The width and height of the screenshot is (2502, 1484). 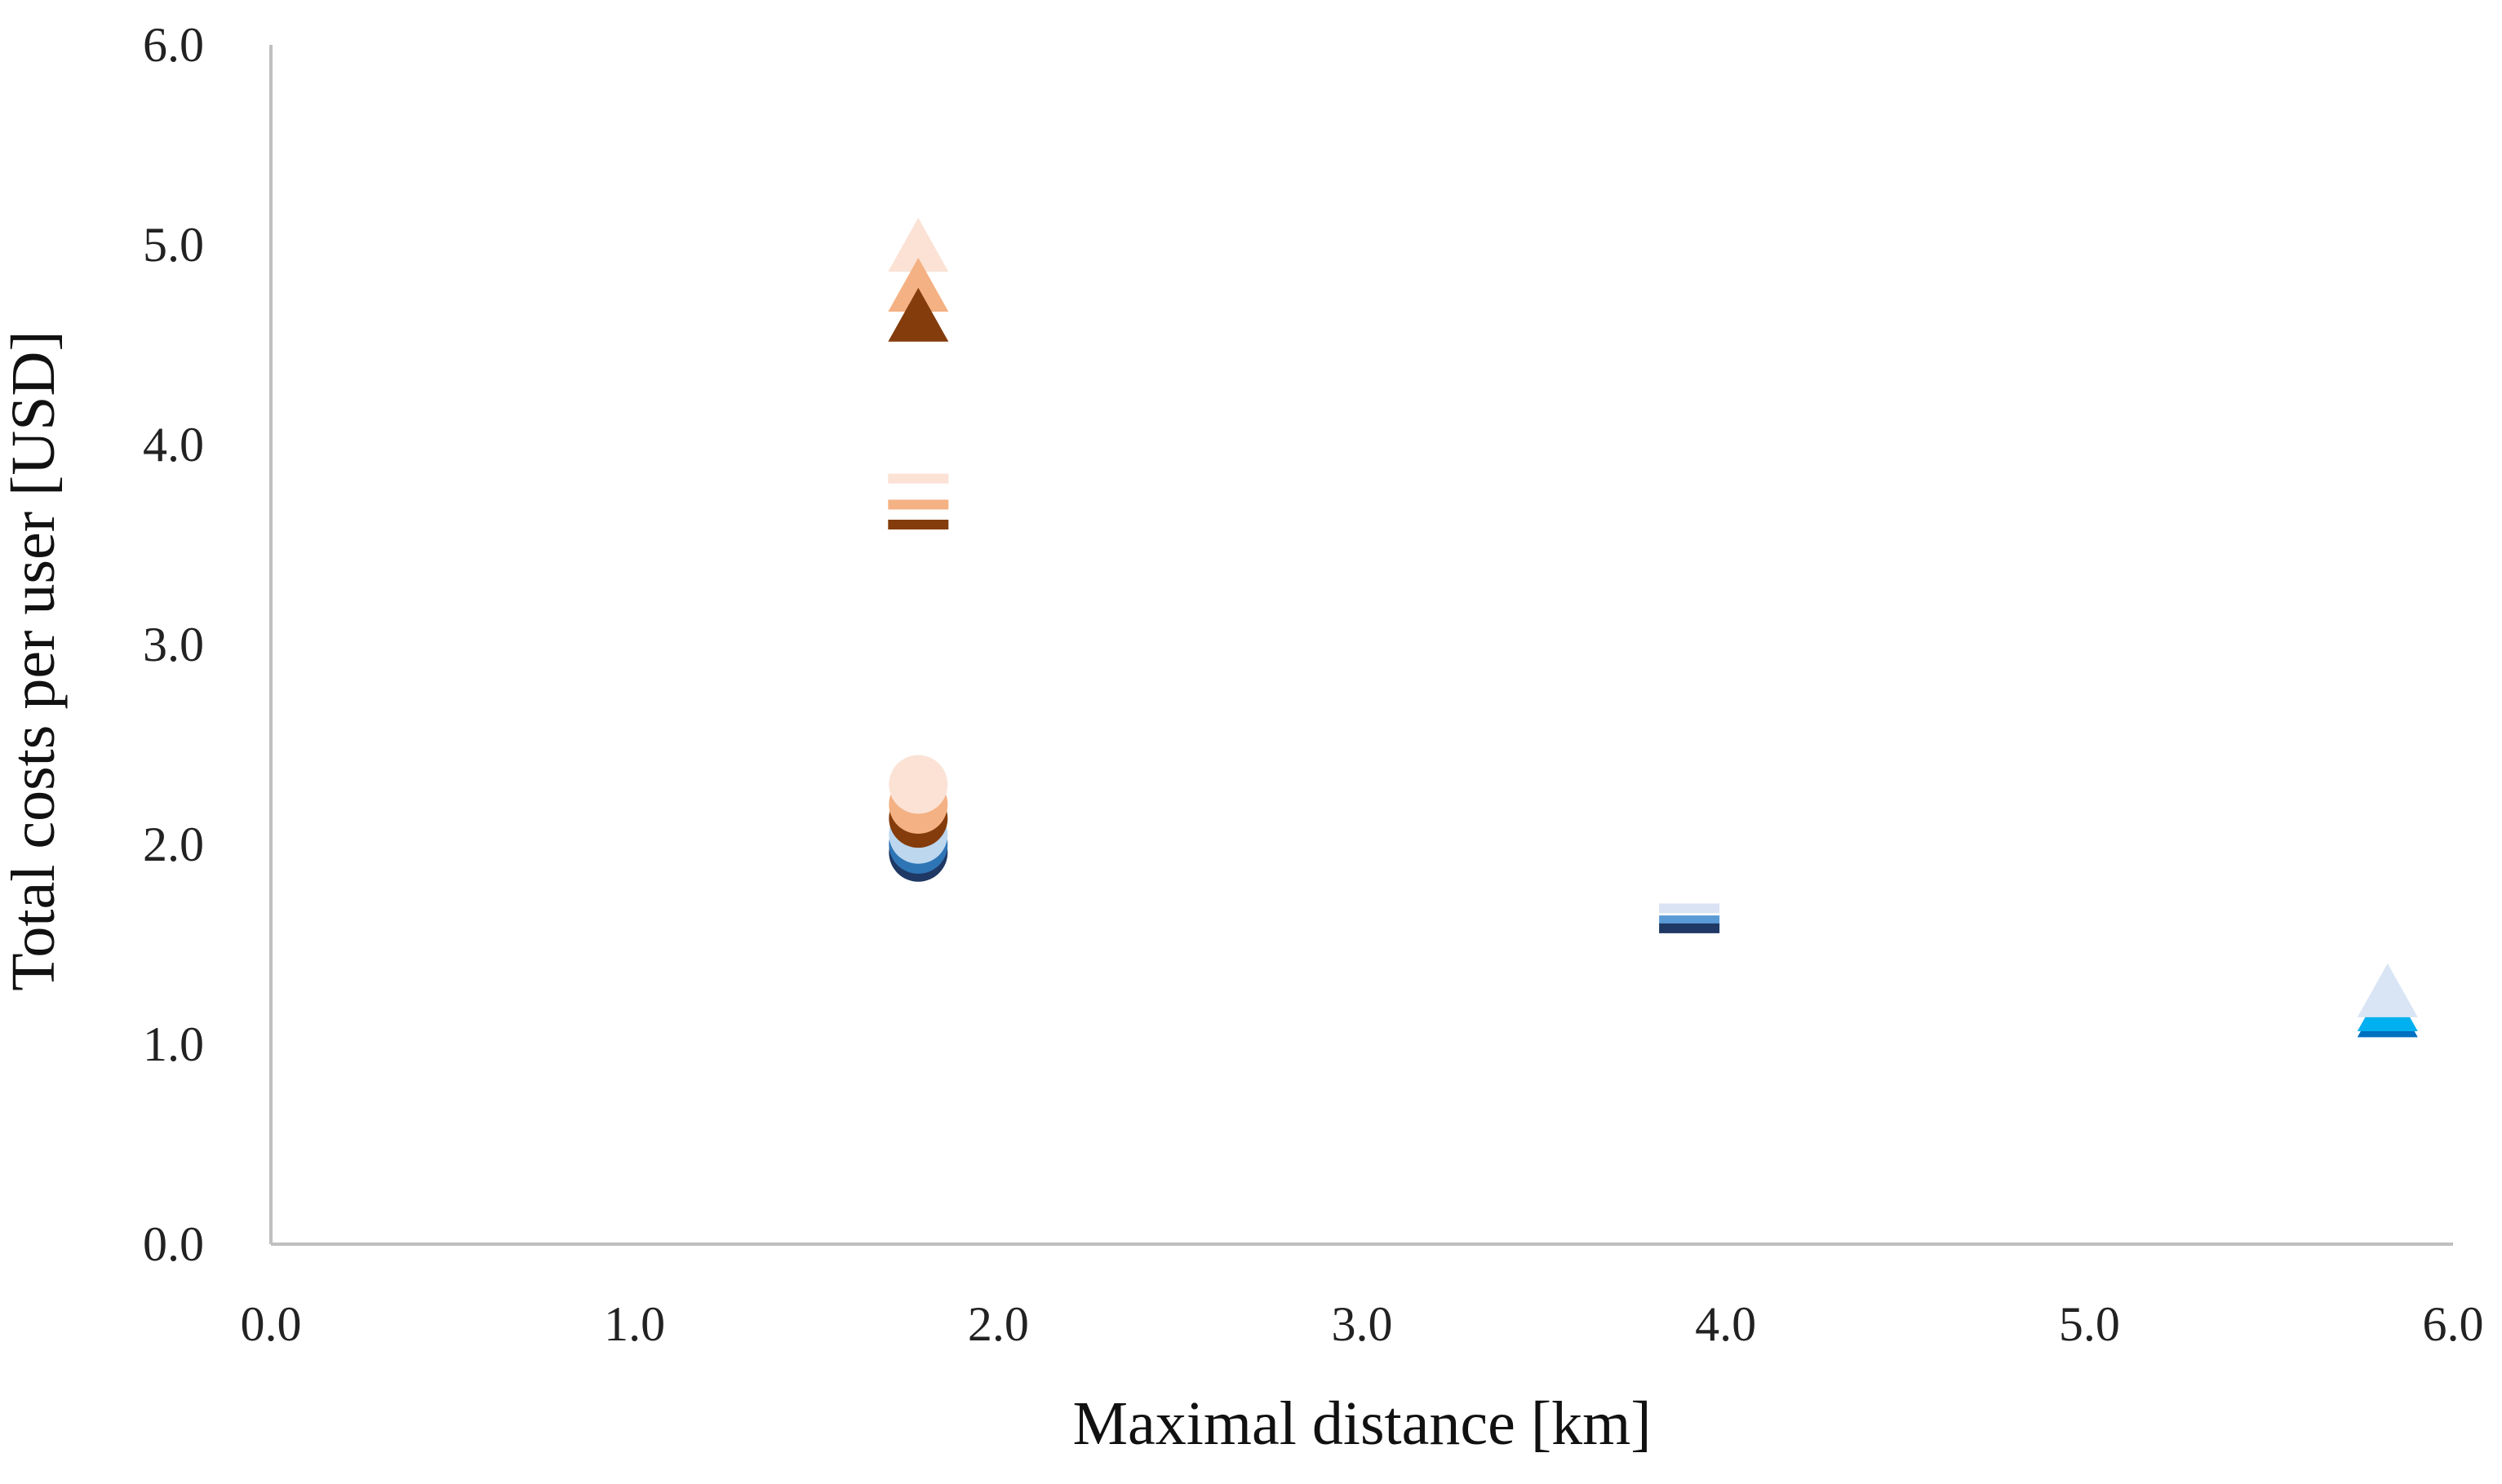 I want to click on y-tick-label: 6.0, so click(x=173, y=45).